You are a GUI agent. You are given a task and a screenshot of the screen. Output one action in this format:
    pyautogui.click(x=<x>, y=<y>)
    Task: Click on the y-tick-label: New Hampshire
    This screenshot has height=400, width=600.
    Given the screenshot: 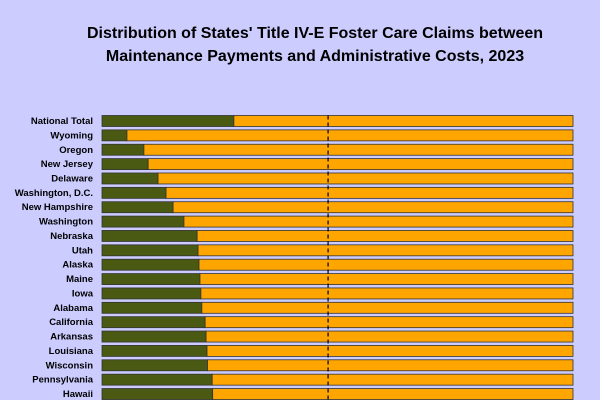 What is the action you would take?
    pyautogui.click(x=57, y=207)
    